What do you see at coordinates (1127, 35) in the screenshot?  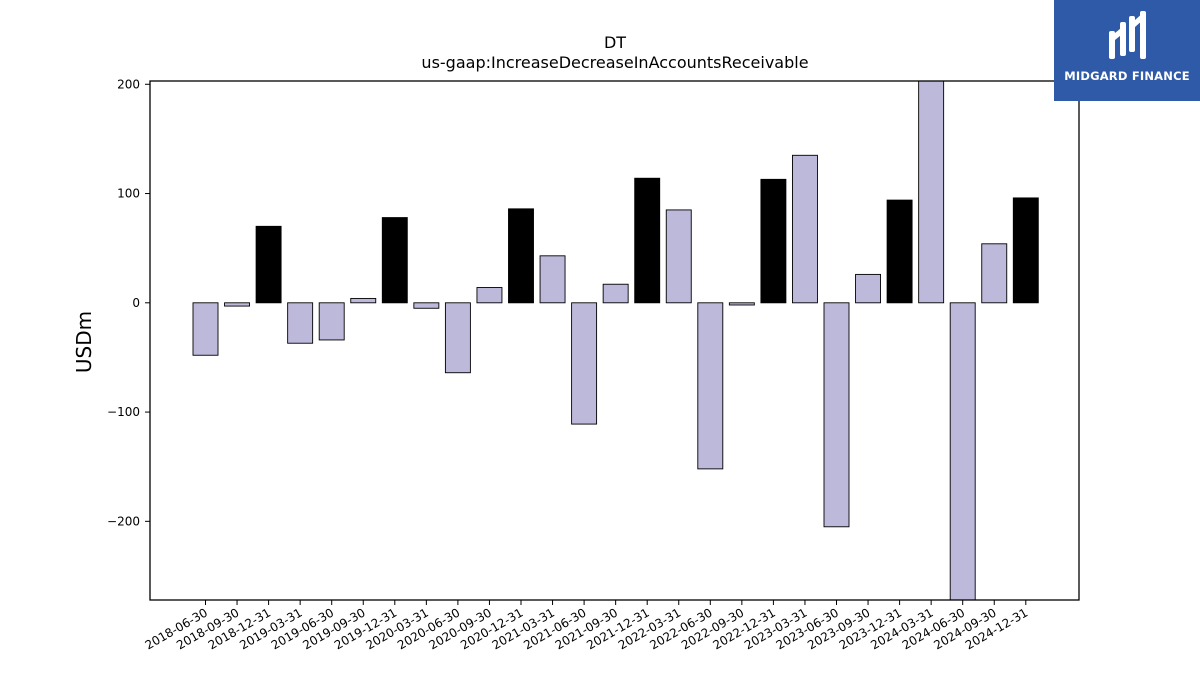 I see `logo-mark-icon` at bounding box center [1127, 35].